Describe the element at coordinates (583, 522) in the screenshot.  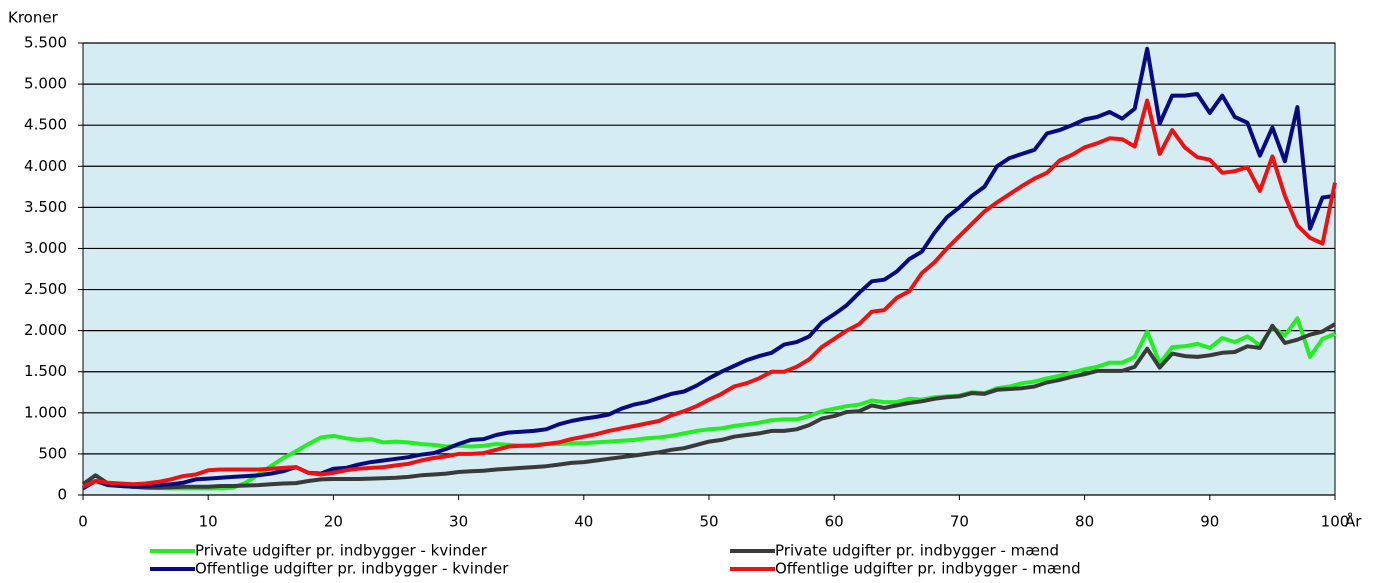
I see `x-tick-label: 40` at that location.